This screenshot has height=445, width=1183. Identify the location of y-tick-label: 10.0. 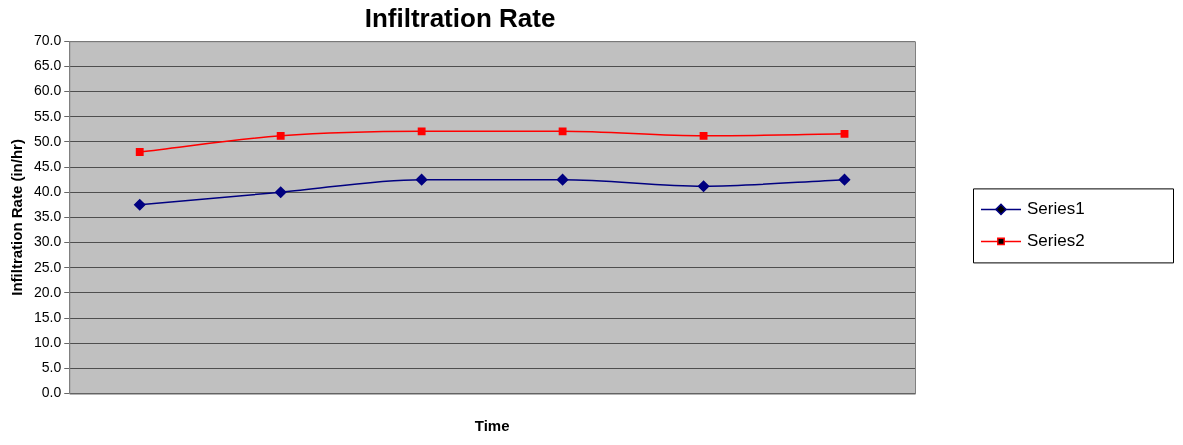
(48, 342).